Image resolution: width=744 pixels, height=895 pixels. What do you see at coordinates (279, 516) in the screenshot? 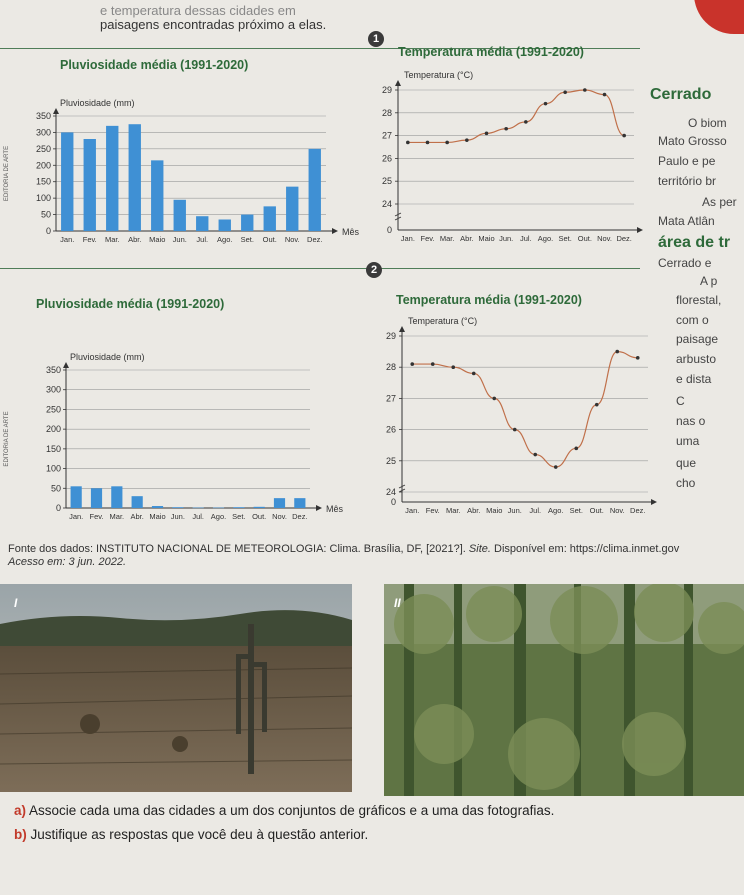
I see `x-tick-label: Nov.` at bounding box center [279, 516].